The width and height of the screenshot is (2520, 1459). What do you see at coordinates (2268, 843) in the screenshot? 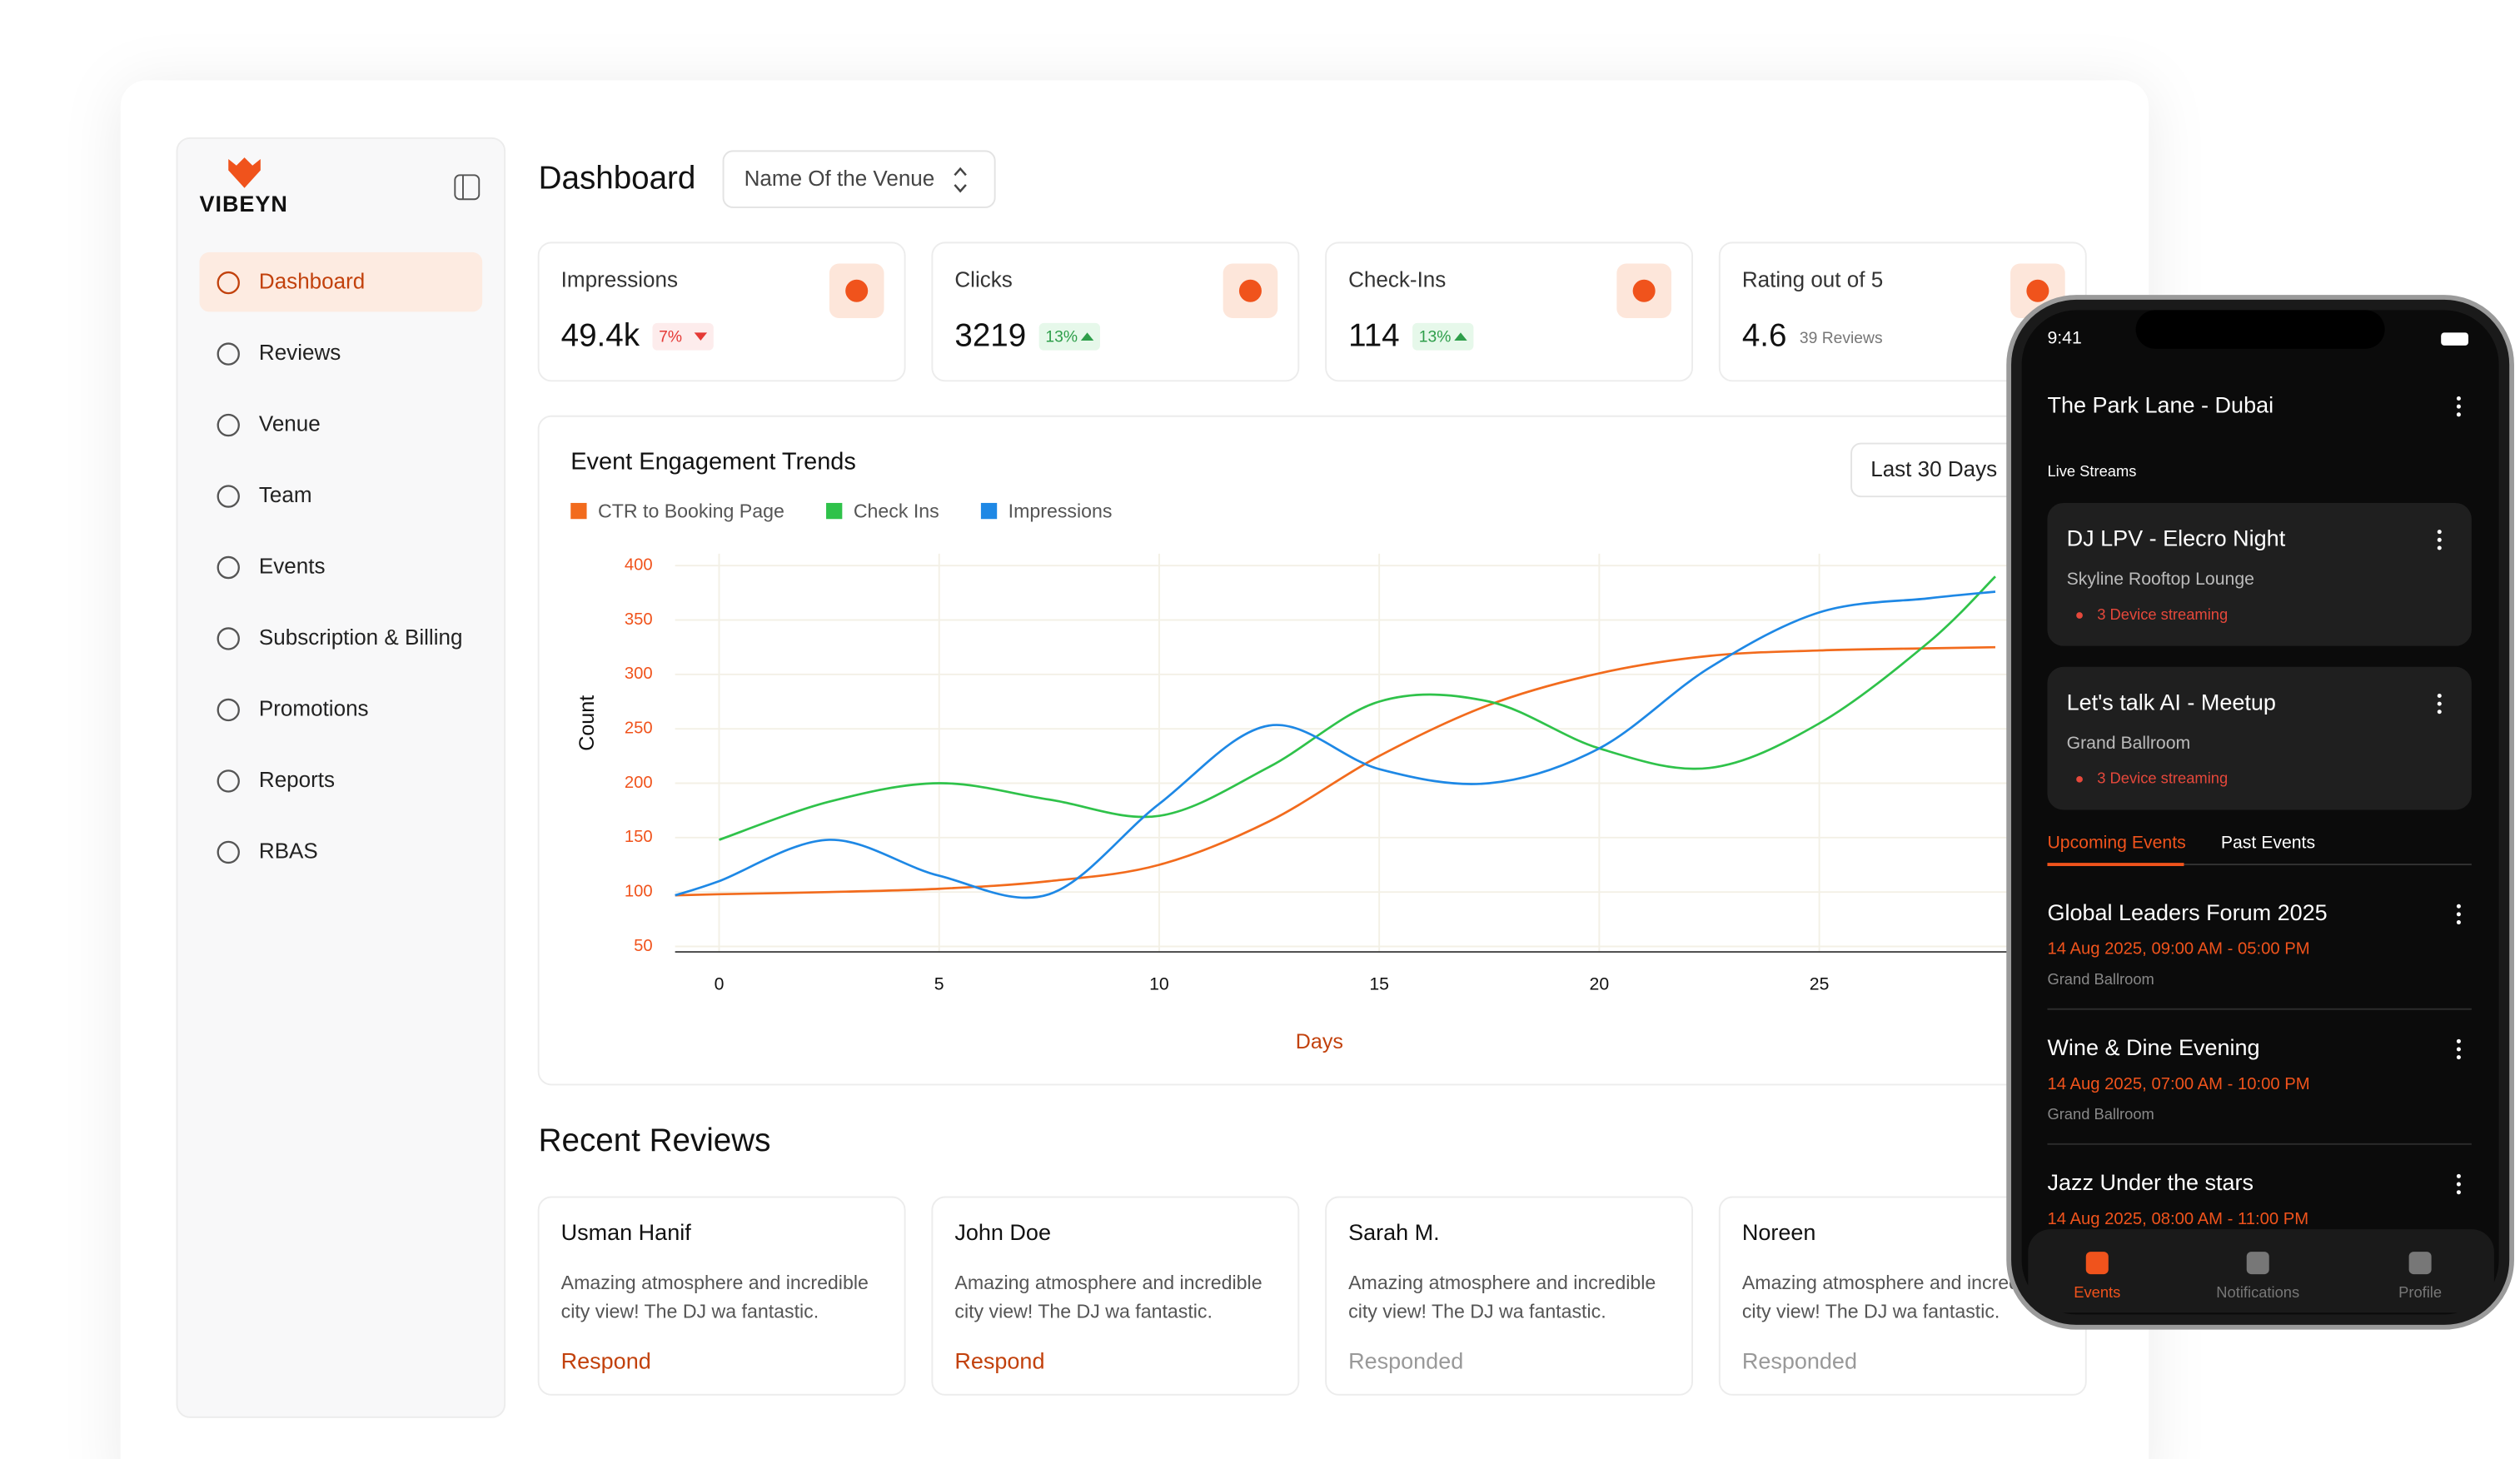
I see `tab: Past Events` at bounding box center [2268, 843].